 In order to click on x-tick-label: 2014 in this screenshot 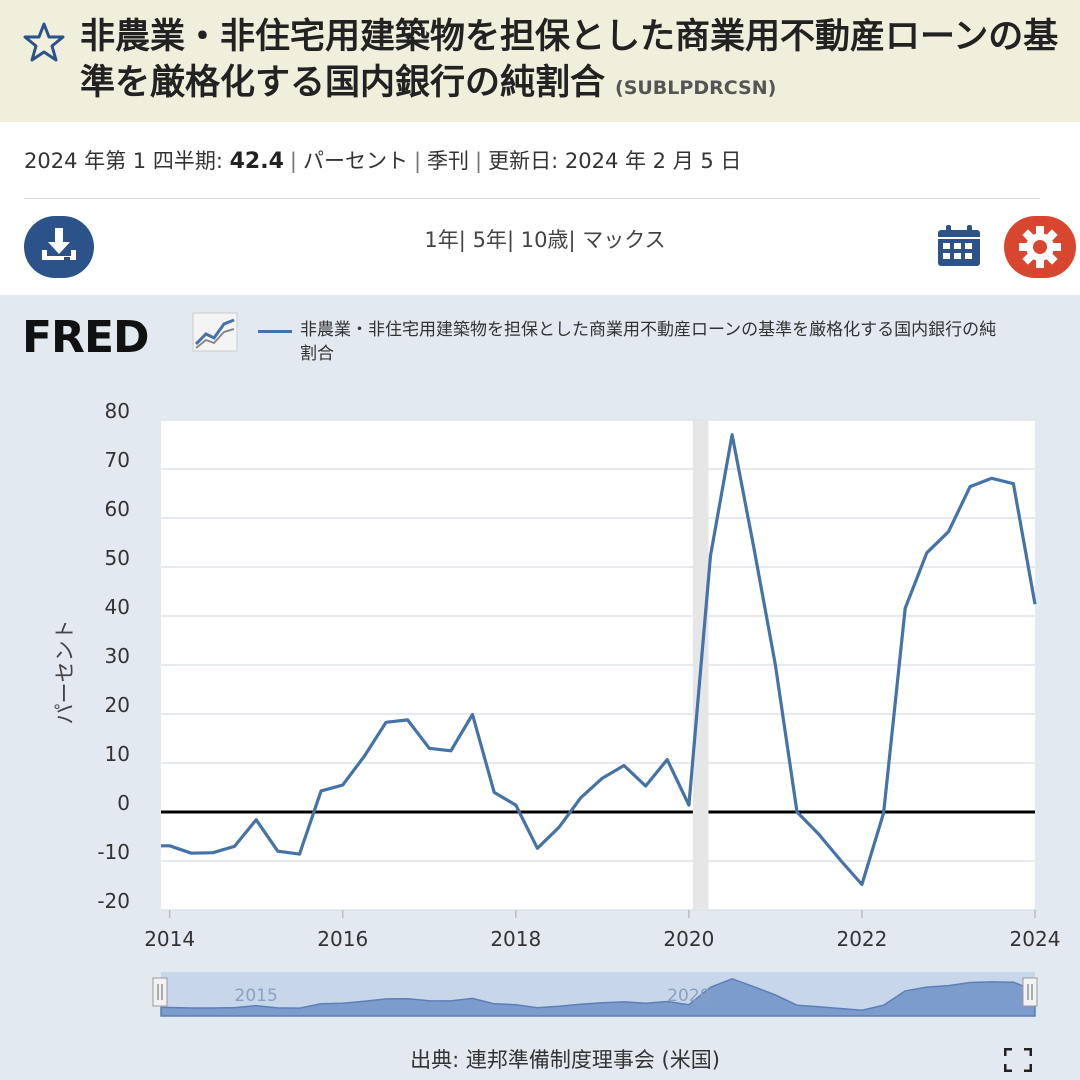, I will do `click(169, 939)`.